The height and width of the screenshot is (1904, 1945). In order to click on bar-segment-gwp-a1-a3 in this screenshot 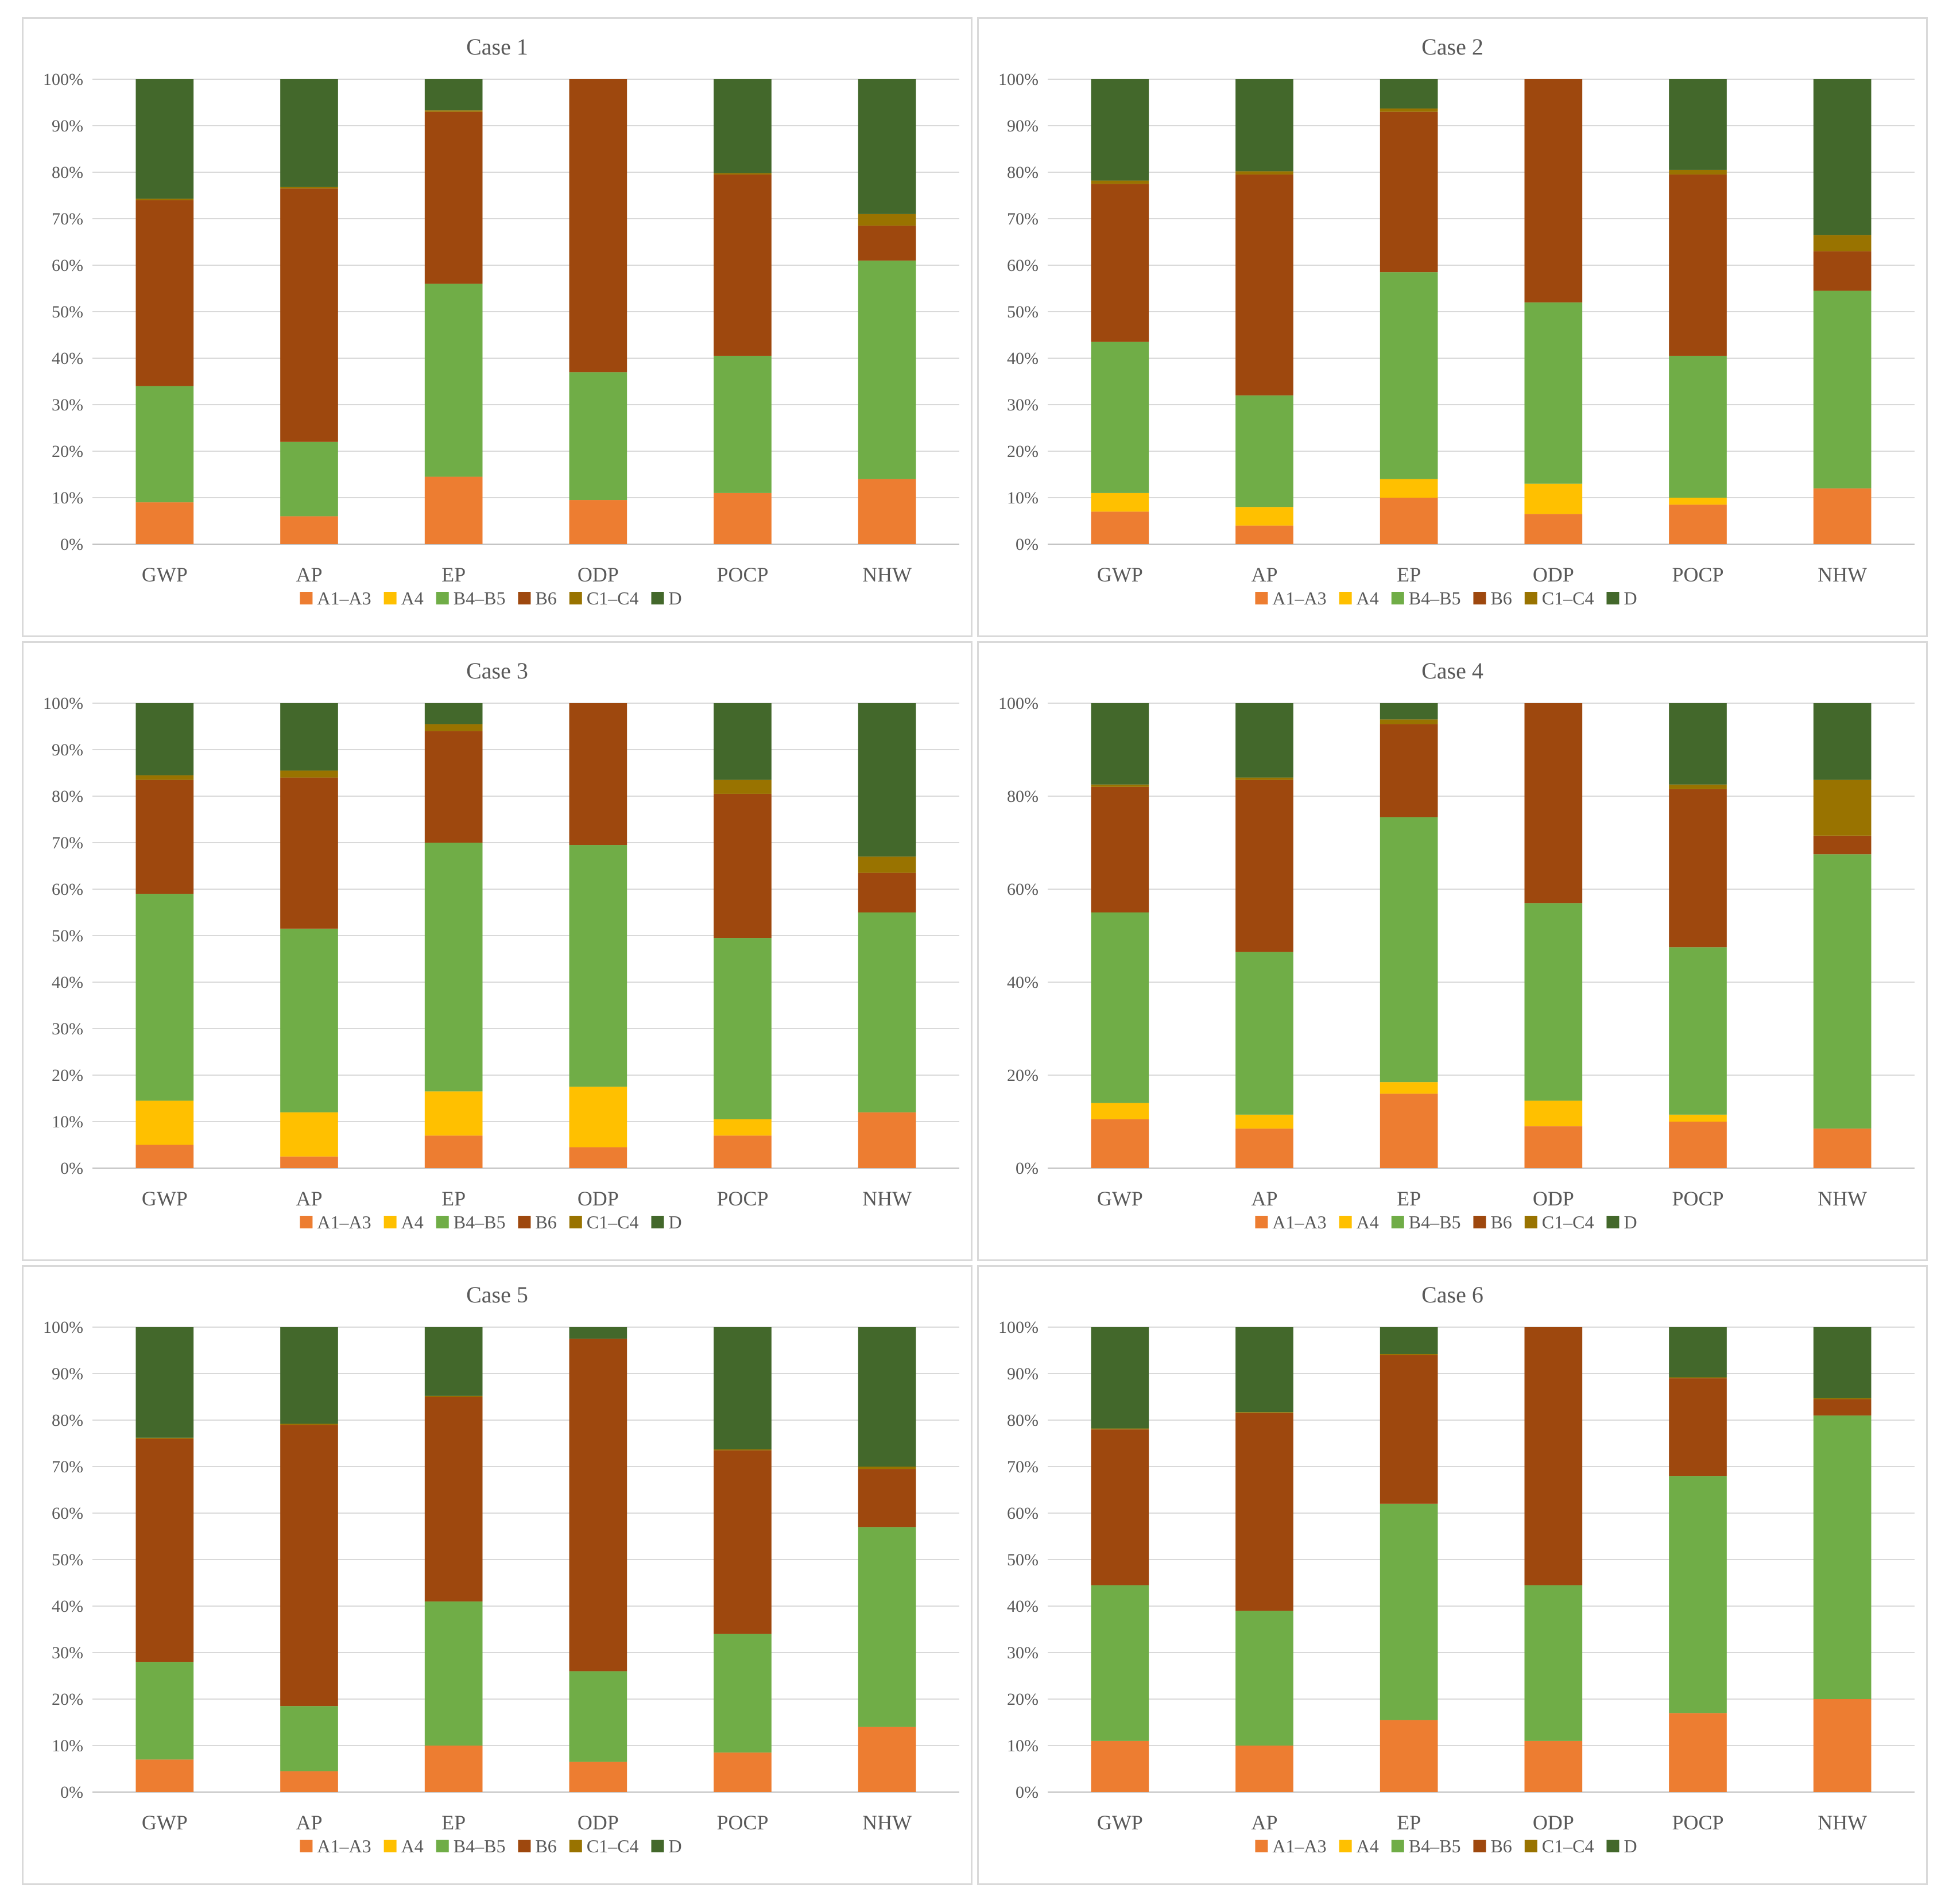, I will do `click(164, 1775)`.